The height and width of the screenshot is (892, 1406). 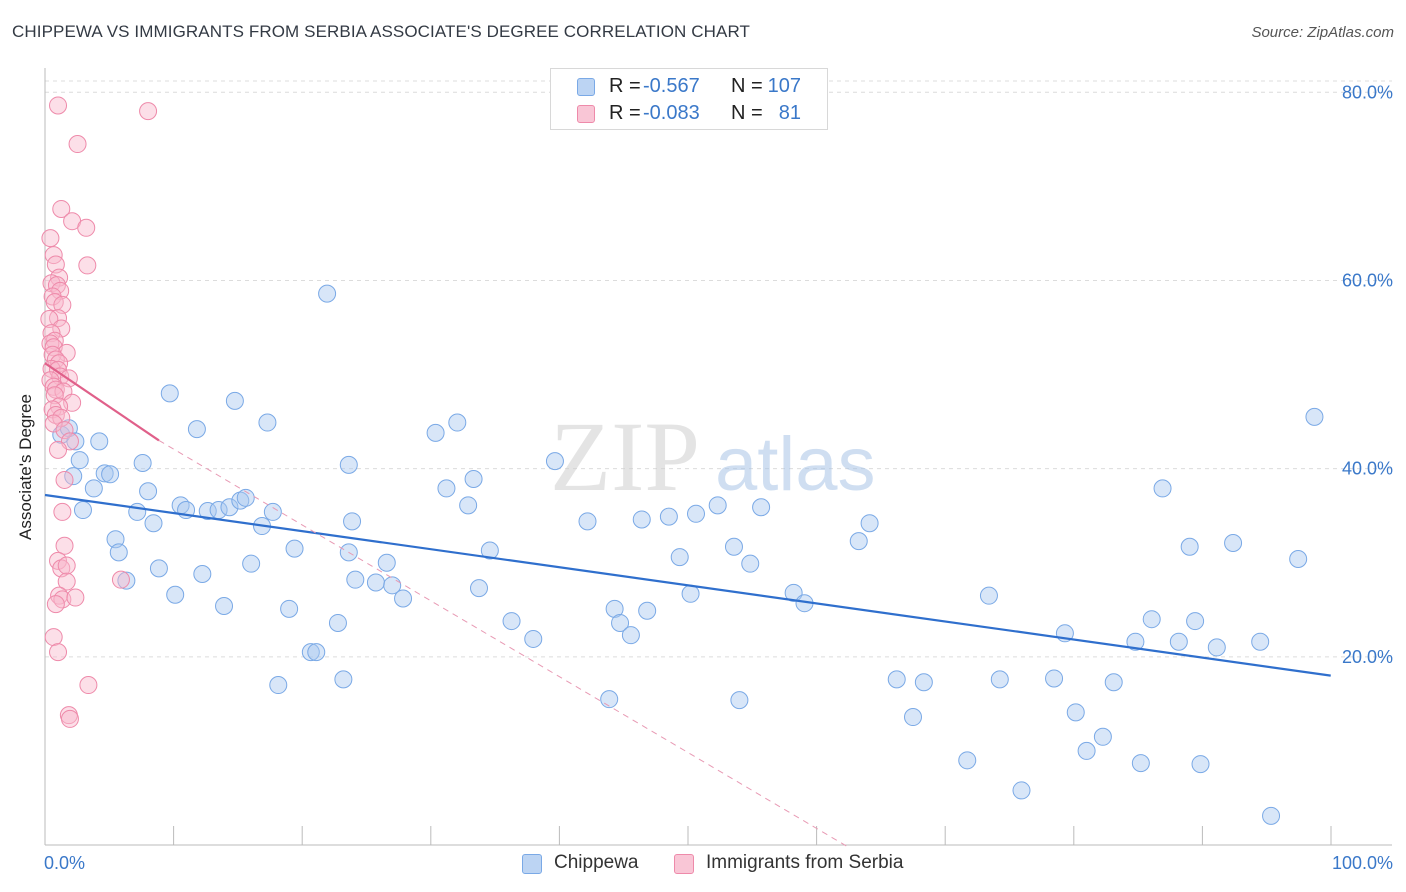 What do you see at coordinates (64, 863) in the screenshot?
I see `x-tick-label: 0.0%` at bounding box center [64, 863].